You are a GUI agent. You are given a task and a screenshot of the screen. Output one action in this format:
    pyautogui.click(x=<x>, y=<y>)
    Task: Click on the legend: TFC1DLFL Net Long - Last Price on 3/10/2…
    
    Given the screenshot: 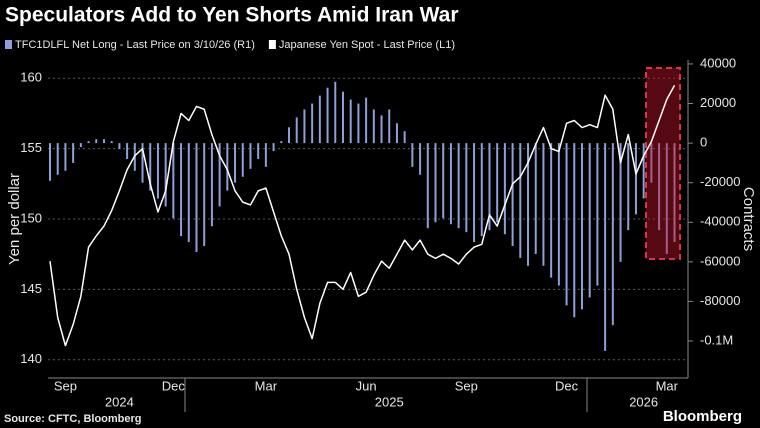 What is the action you would take?
    pyautogui.click(x=230, y=45)
    